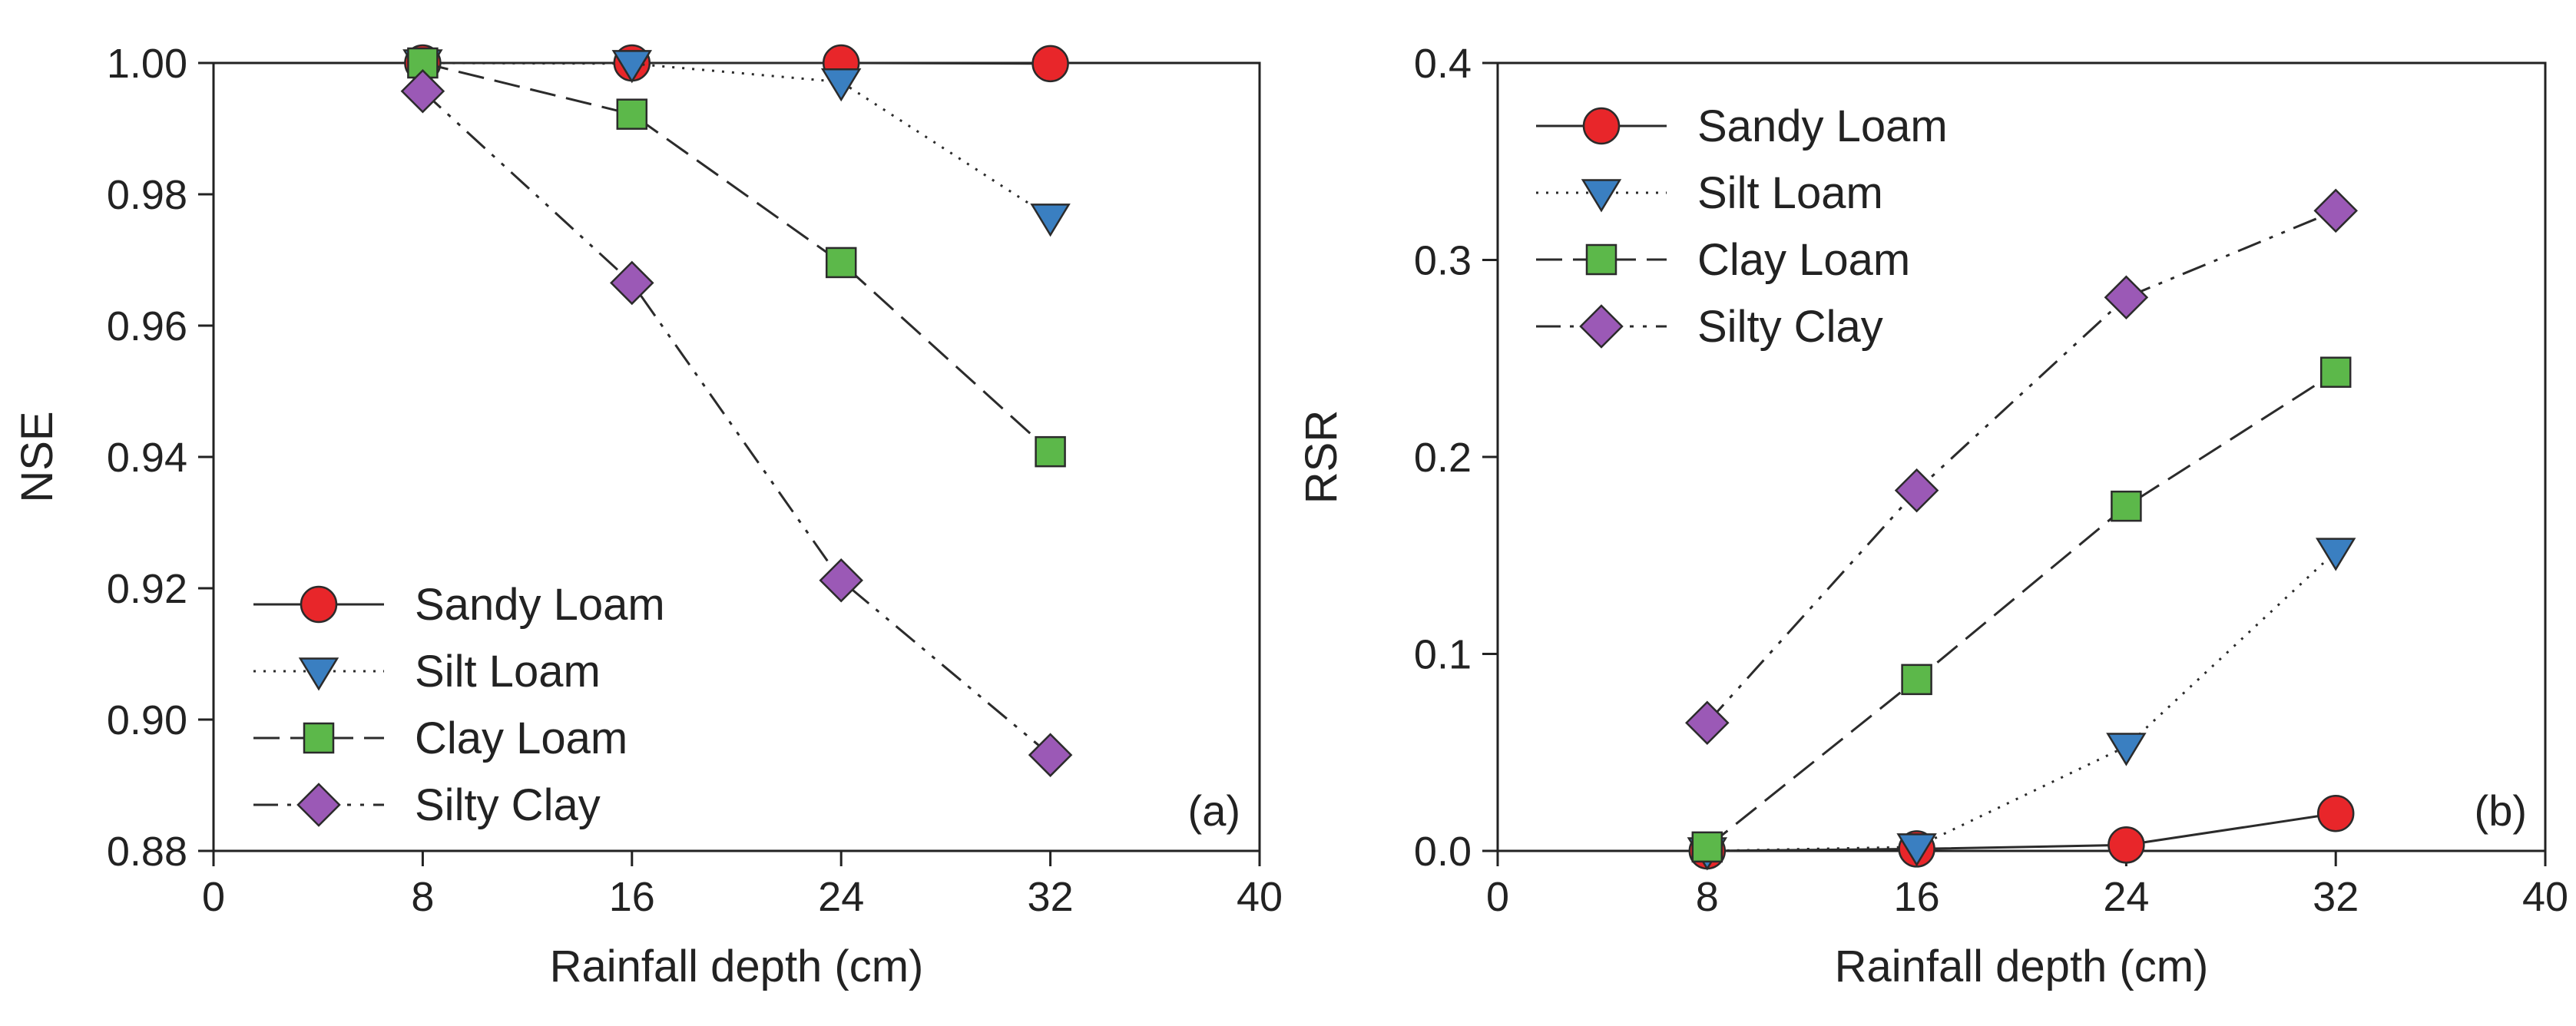 This screenshot has height=1026, width=2576. Describe the element at coordinates (147, 458) in the screenshot. I see `y-tick-label: 0.94` at that location.